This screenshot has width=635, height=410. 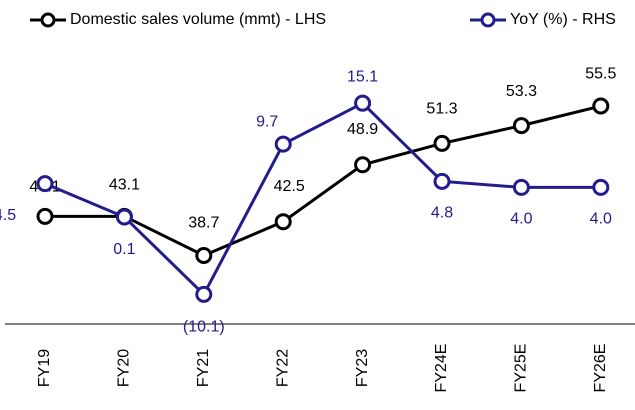 I want to click on legend-label: YoY (%) - RHS, so click(x=563, y=19).